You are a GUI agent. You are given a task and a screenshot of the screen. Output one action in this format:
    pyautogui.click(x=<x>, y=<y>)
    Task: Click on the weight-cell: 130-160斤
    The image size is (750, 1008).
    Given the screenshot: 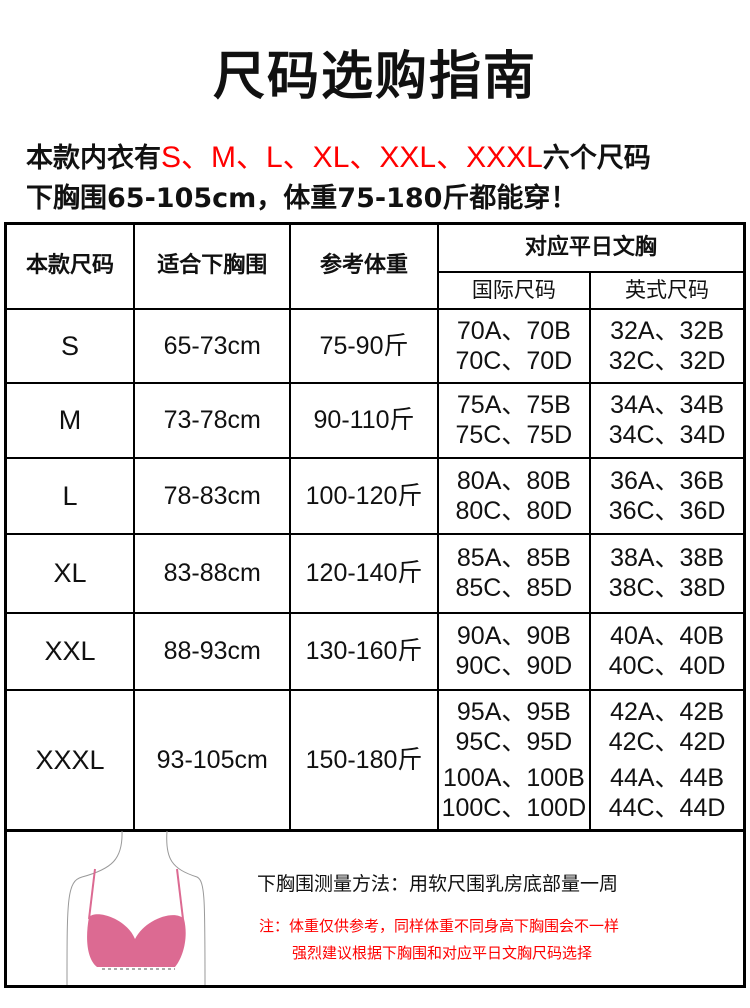 What is the action you would take?
    pyautogui.click(x=364, y=651)
    